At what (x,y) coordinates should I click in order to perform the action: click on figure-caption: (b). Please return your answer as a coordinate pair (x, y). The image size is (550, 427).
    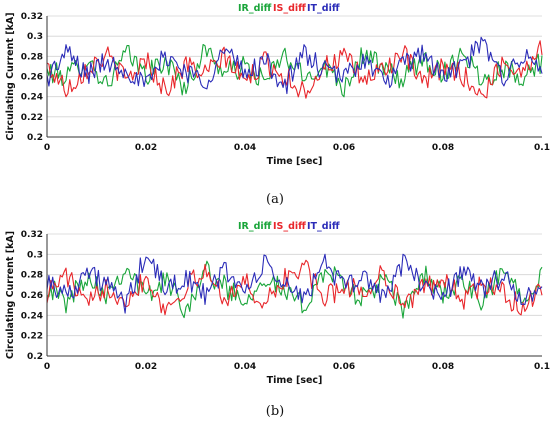
    Looking at the image, I should click on (275, 411).